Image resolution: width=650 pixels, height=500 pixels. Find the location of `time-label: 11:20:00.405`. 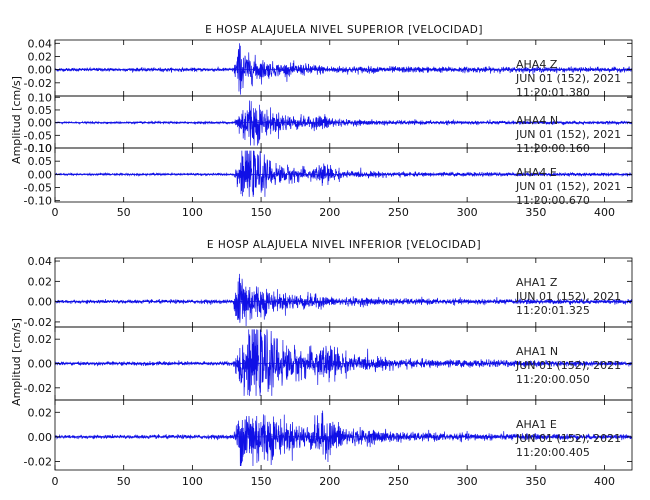

time-label: 11:20:00.405 is located at coordinates (553, 452).